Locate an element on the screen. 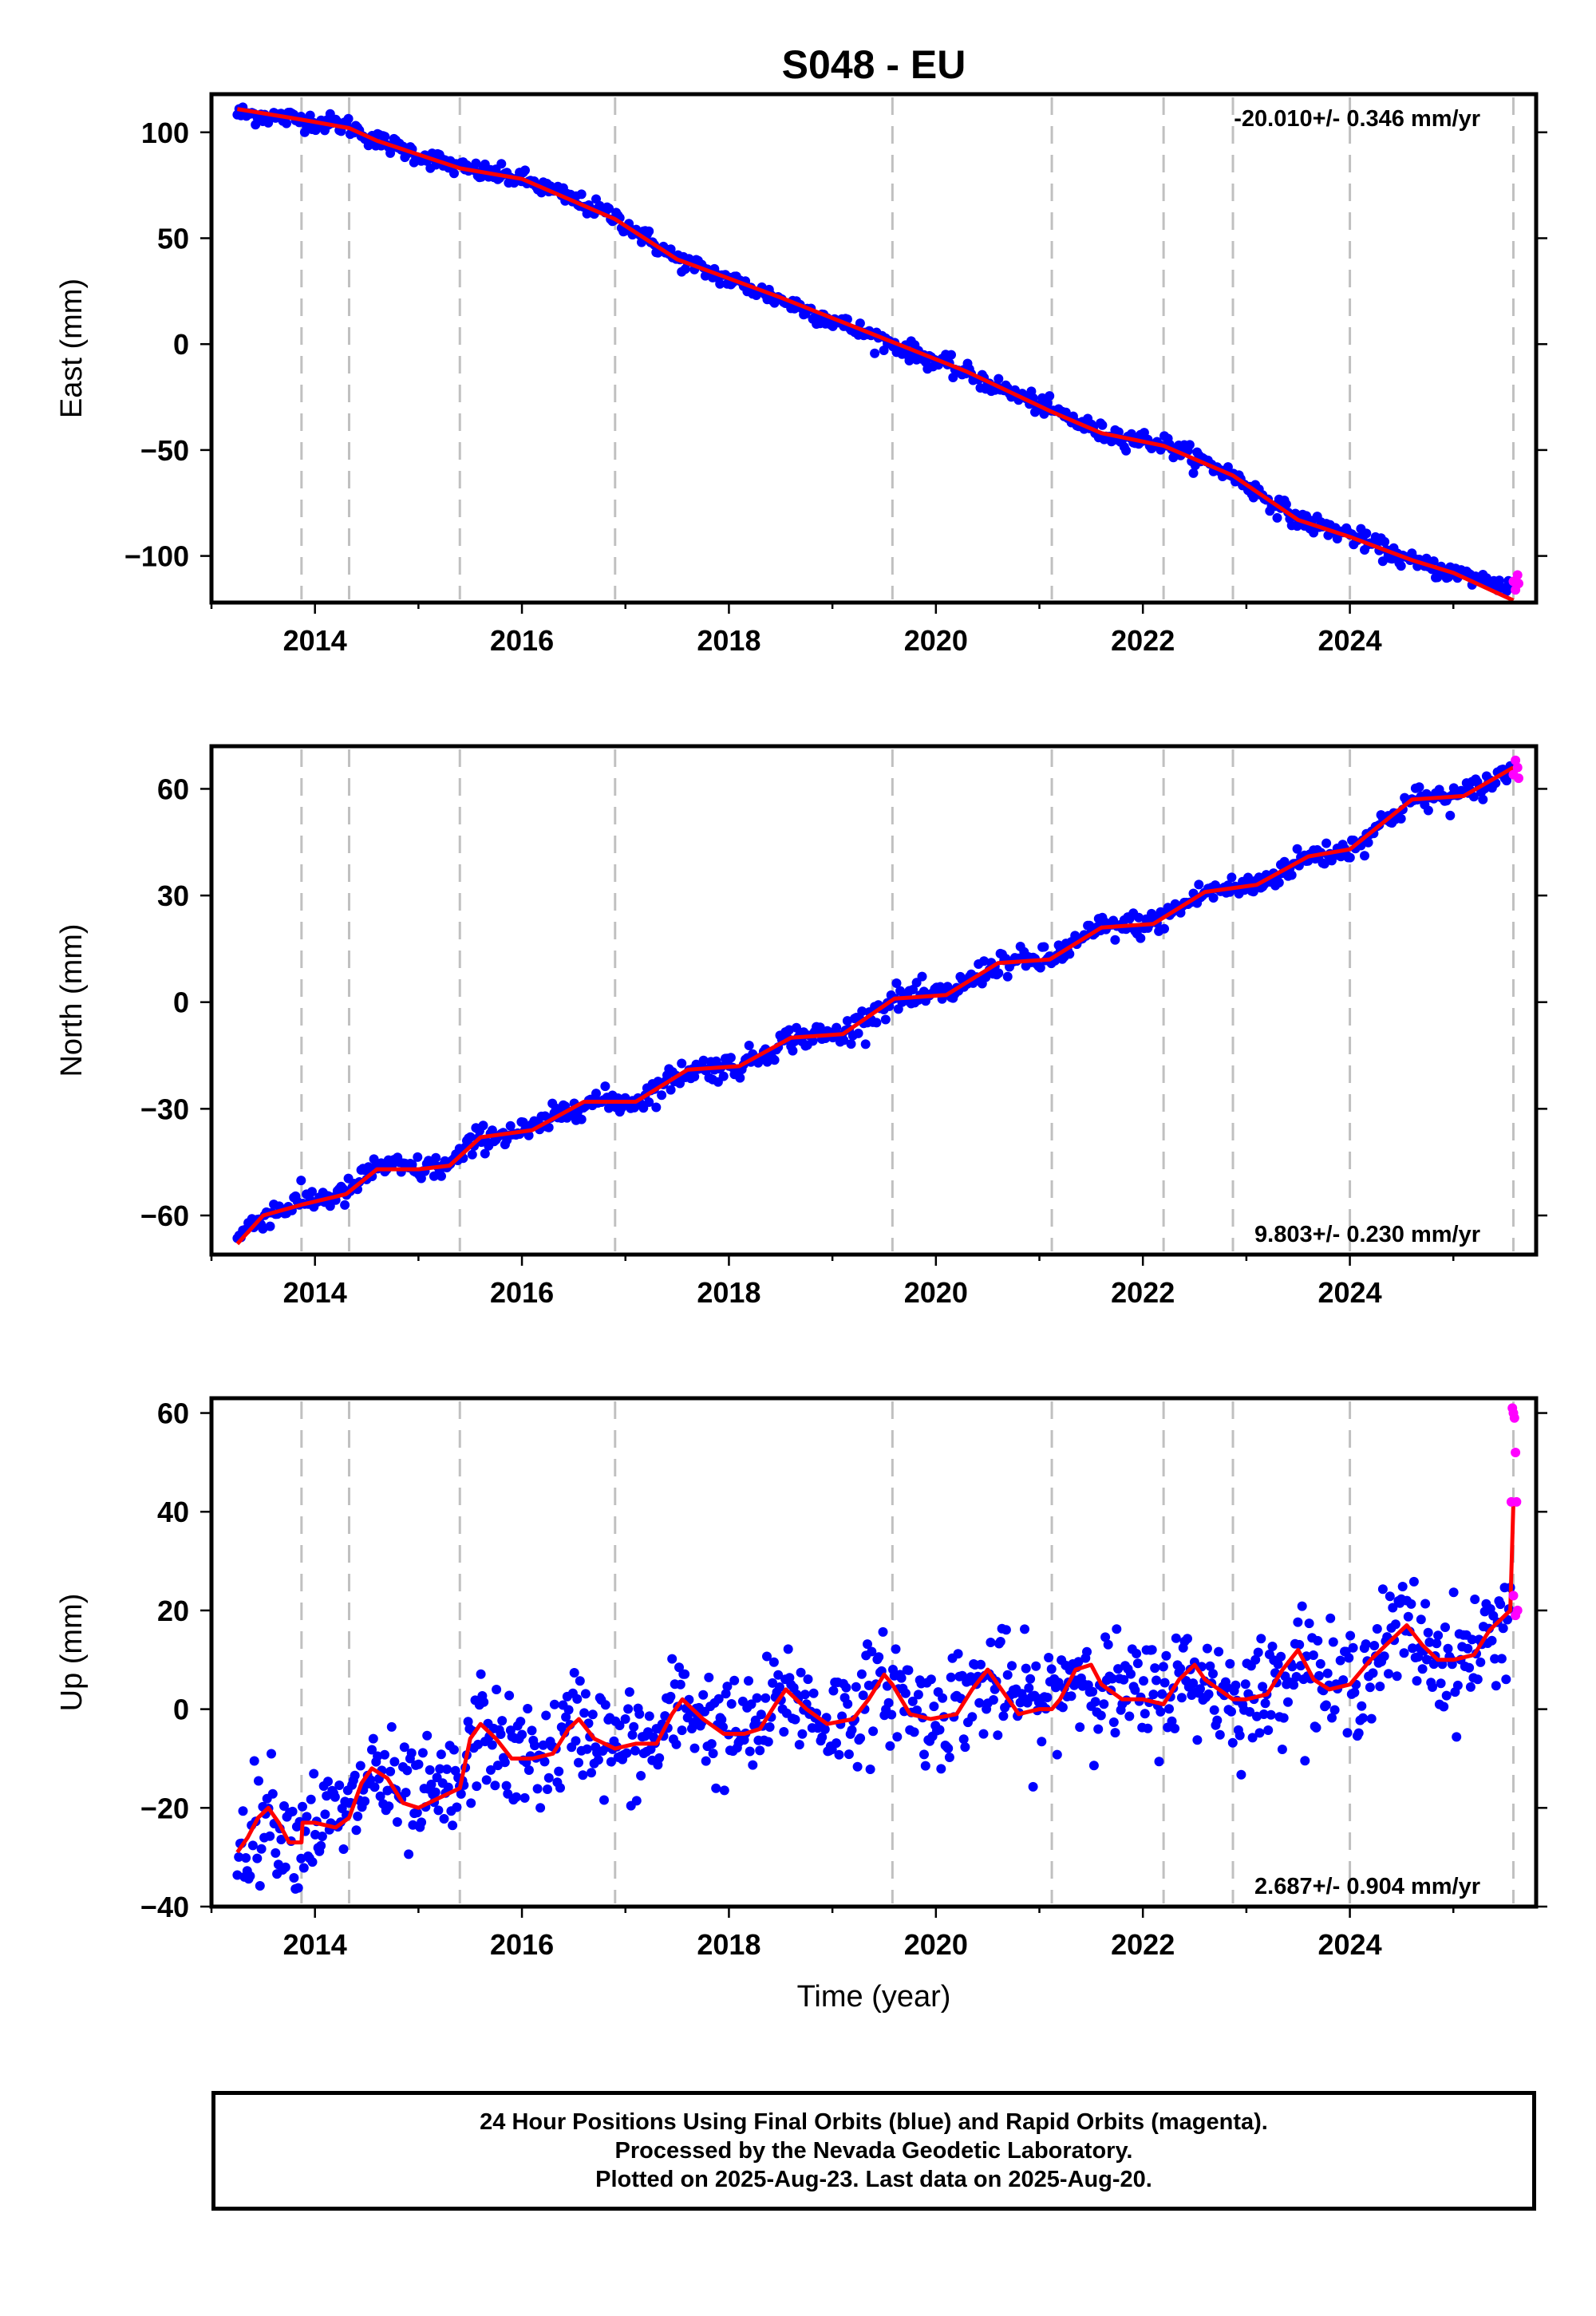 The image size is (1596, 2316). velocity-annotation: 2.687+/- 0.904 mm/yr is located at coordinates (1367, 1886).